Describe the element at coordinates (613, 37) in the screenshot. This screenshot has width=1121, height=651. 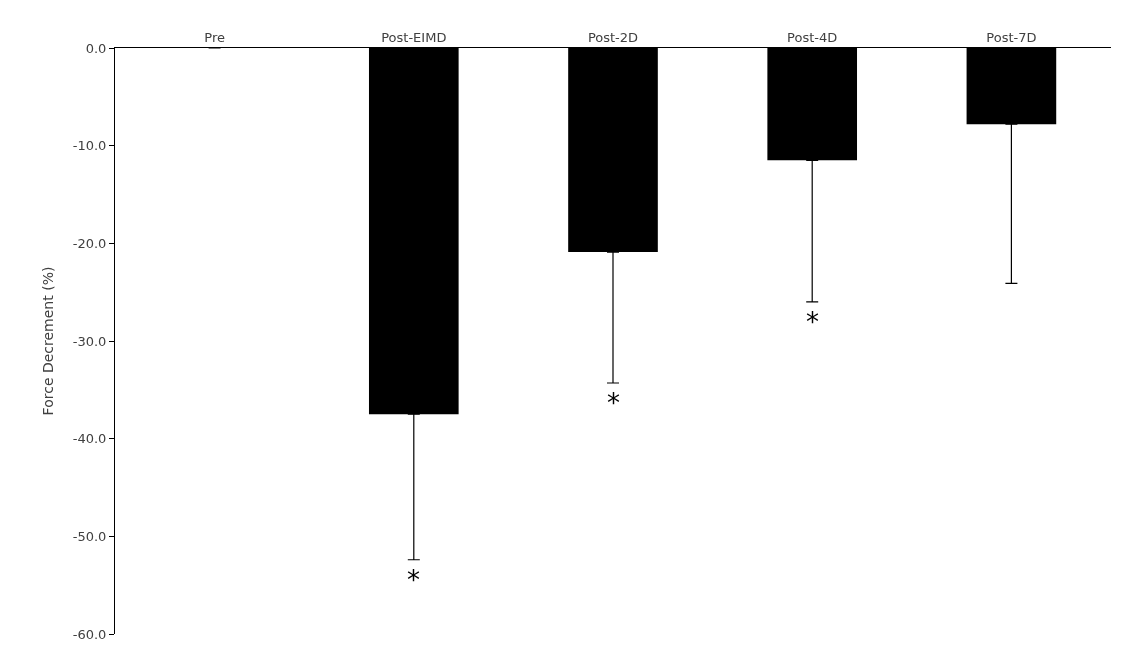
I see `x-tick-label: Post-2D` at that location.